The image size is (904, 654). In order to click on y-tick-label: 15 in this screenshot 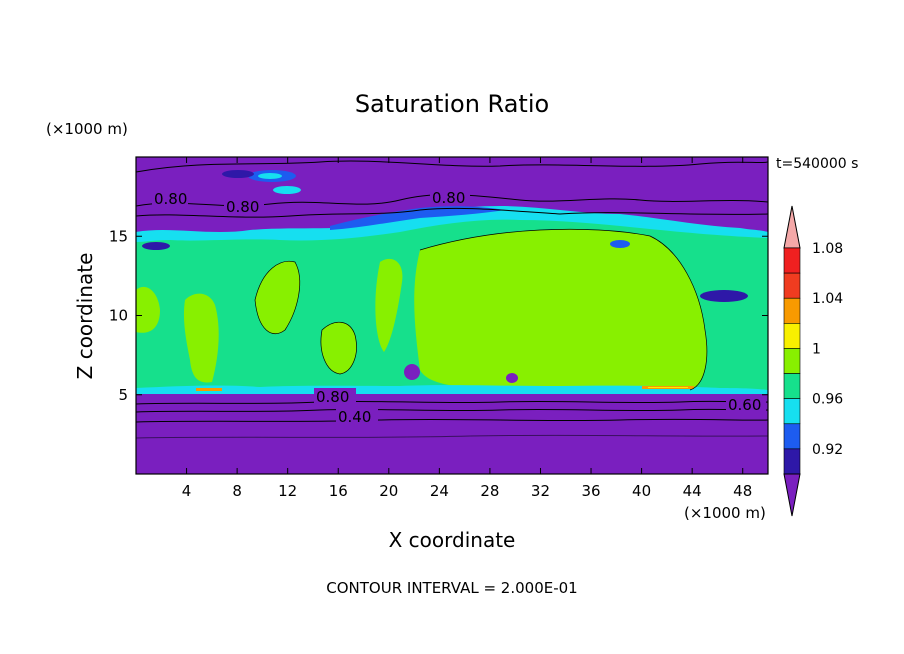, I will do `click(118, 236)`.